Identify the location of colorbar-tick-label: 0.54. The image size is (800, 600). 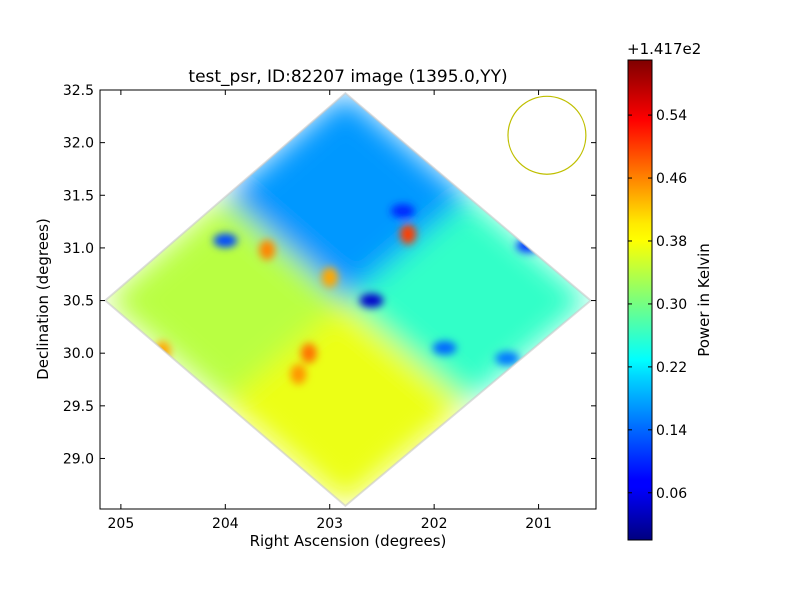
(671, 116).